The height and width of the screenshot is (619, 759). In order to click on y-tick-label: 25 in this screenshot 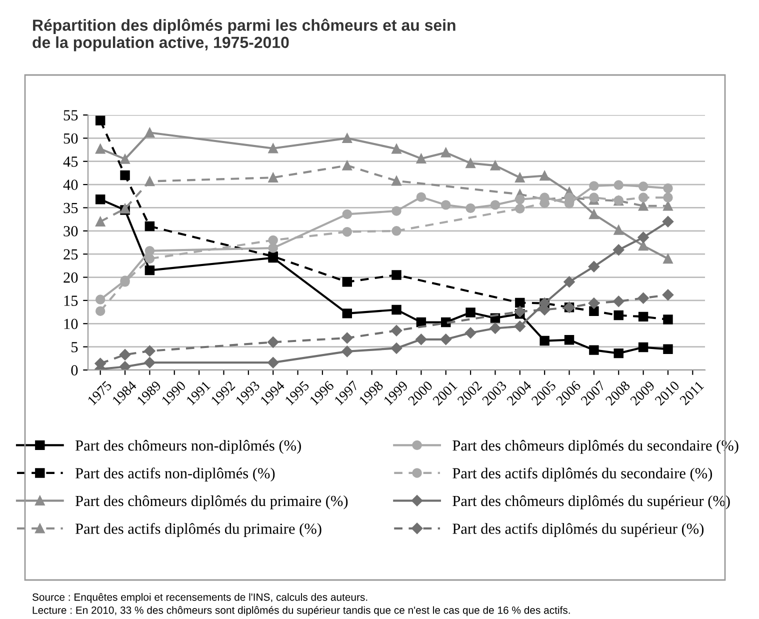, I will do `click(71, 254)`.